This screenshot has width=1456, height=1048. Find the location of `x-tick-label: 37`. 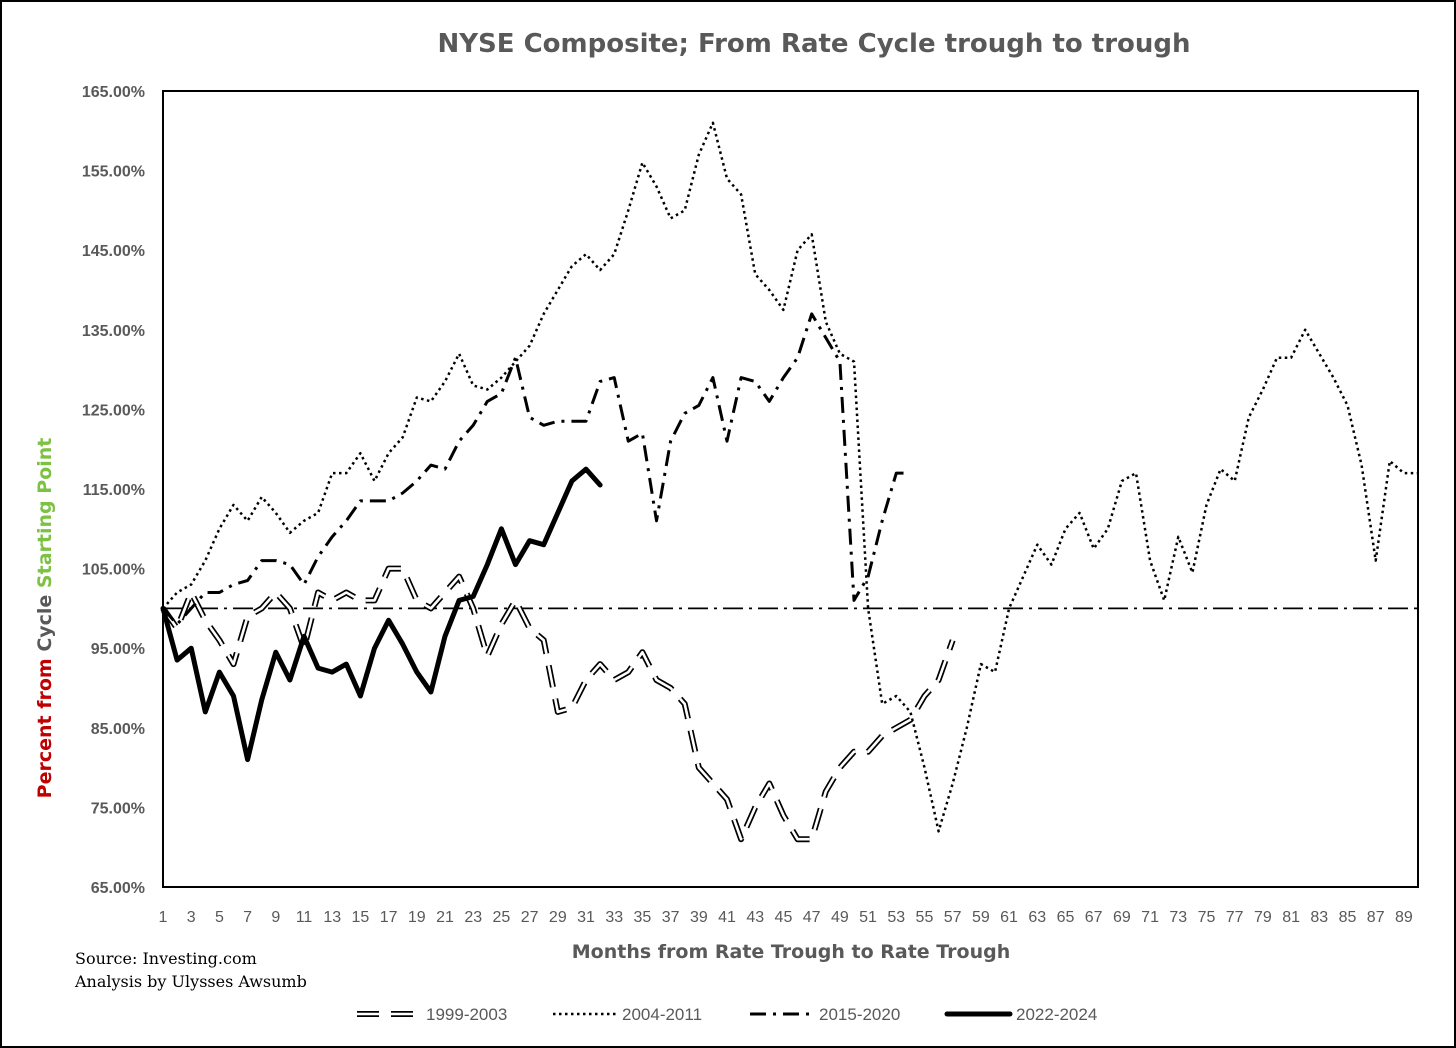

x-tick-label: 37 is located at coordinates (671, 917).